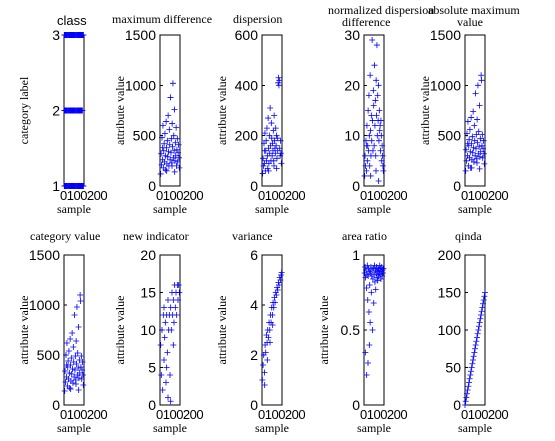 Image resolution: width=555 pixels, height=441 pixels. What do you see at coordinates (148, 330) in the screenshot?
I see `y-tick-label: 10` at bounding box center [148, 330].